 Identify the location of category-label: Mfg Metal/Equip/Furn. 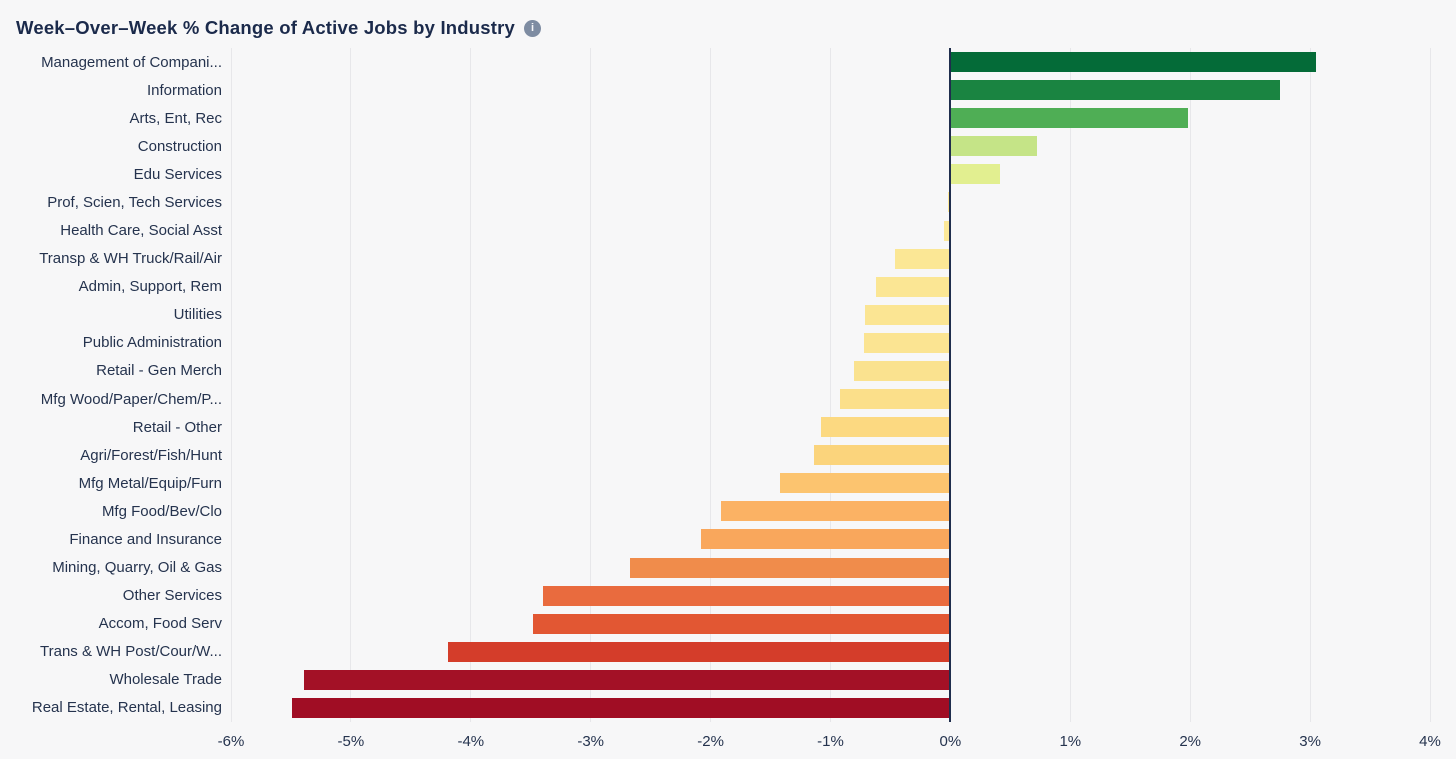
(150, 483).